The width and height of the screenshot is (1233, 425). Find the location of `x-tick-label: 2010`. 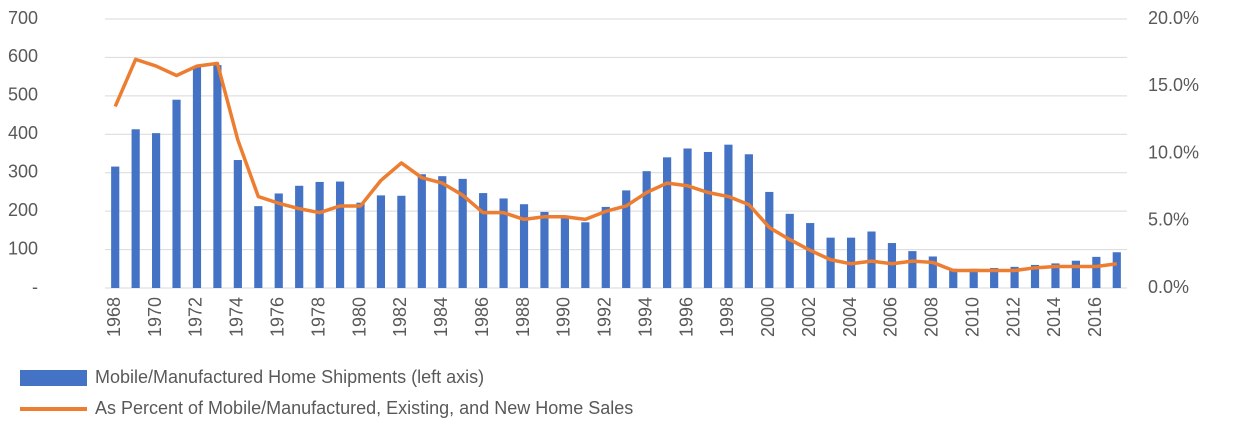

x-tick-label: 2010 is located at coordinates (972, 317).